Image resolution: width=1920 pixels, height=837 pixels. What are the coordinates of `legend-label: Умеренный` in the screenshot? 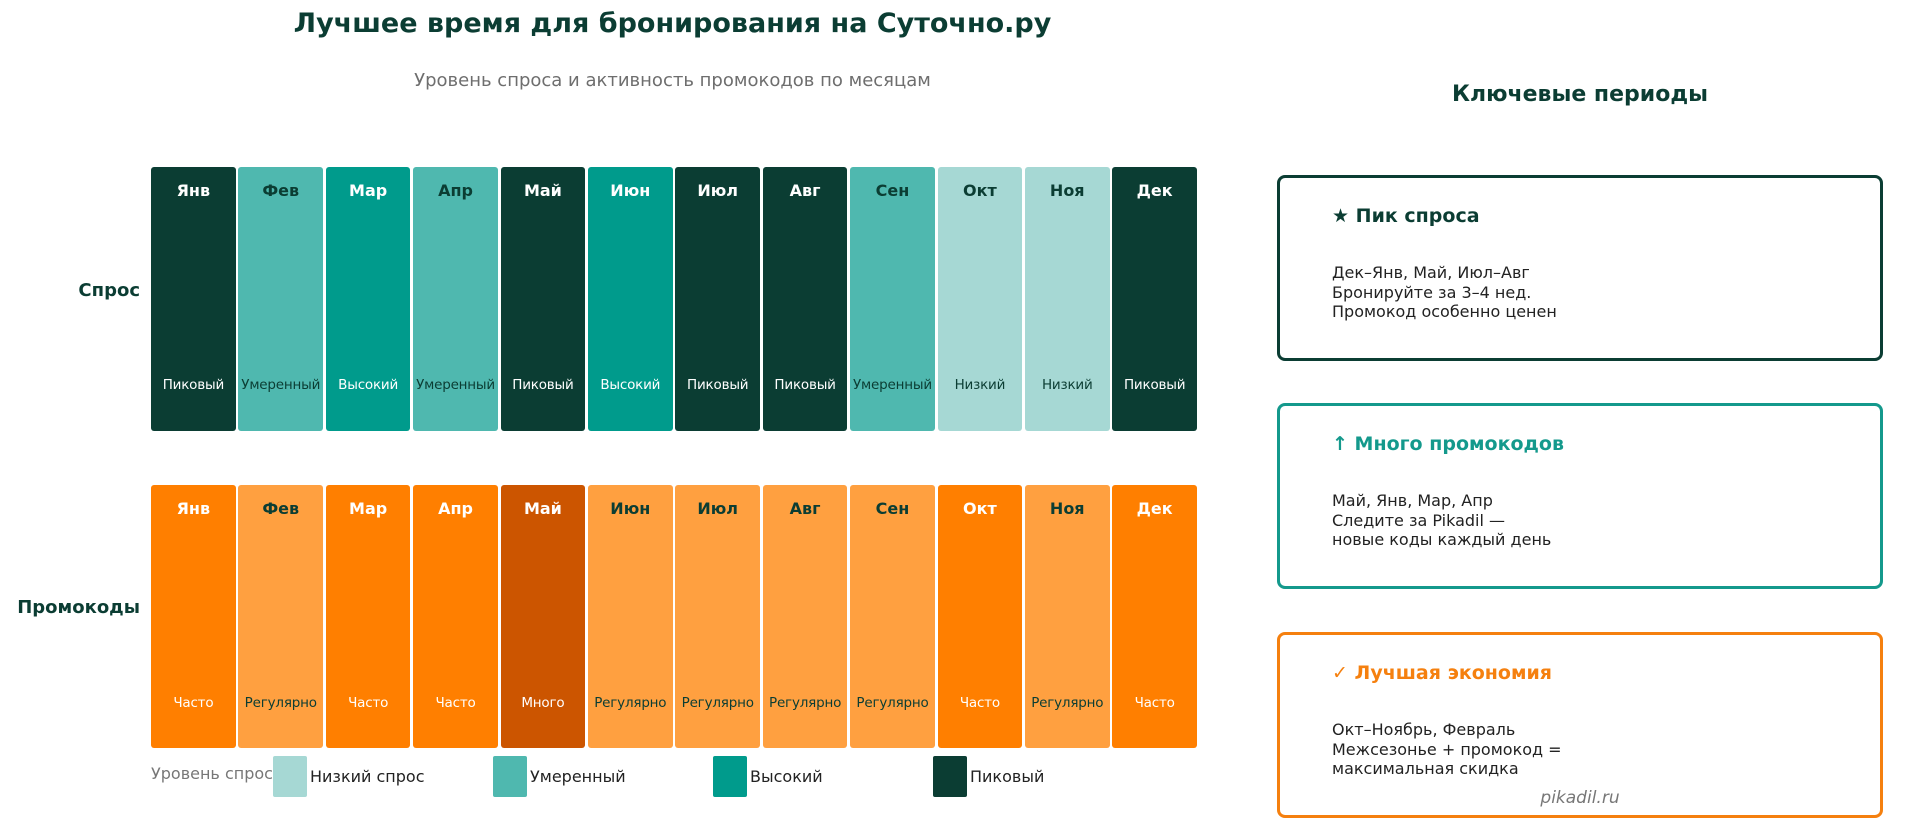 It's located at (578, 776).